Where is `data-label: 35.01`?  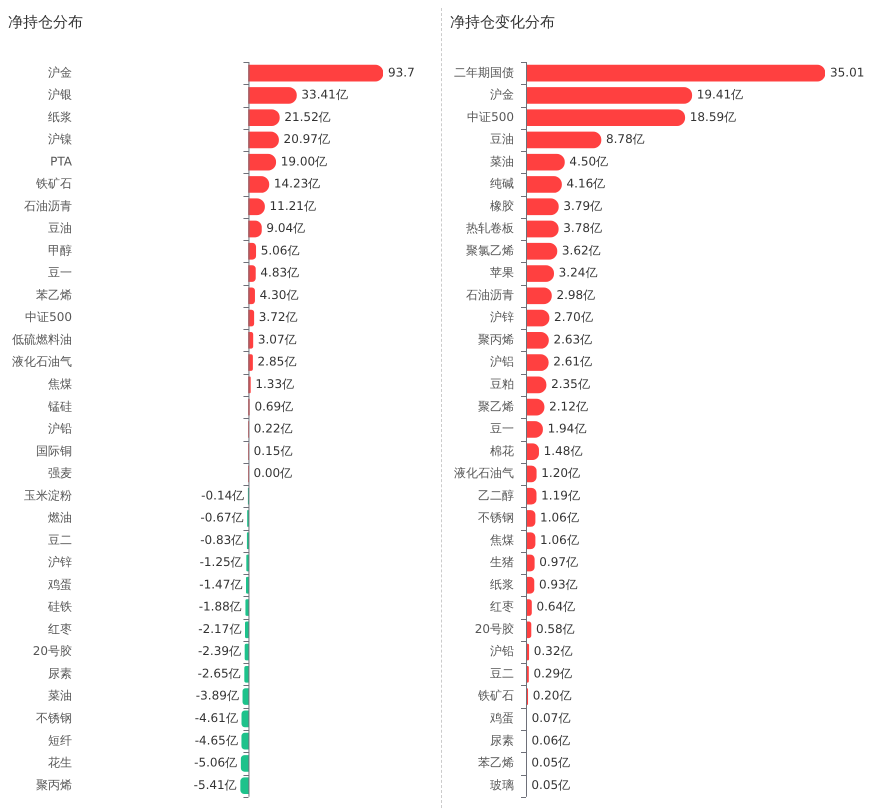
data-label: 35.01 is located at coordinates (847, 72).